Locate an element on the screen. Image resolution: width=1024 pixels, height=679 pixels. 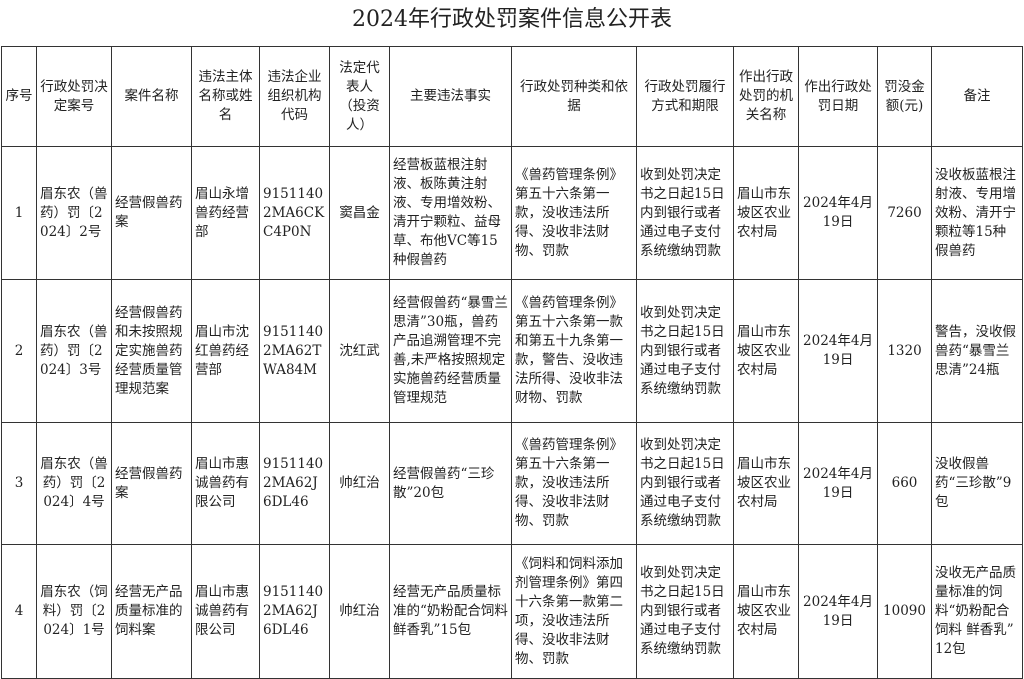
table-cell: 没收假兽药“三珍散”9包 is located at coordinates (977, 483).